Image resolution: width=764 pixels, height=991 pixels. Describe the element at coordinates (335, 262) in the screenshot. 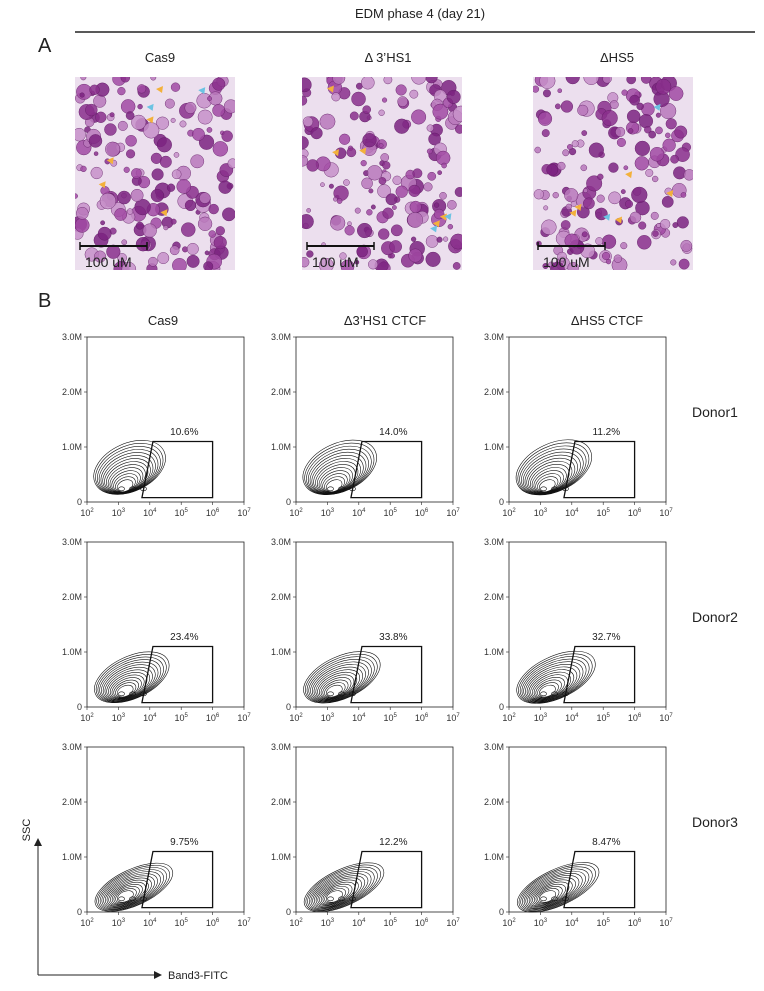

I see `scale-bar-label: 100 uM` at that location.